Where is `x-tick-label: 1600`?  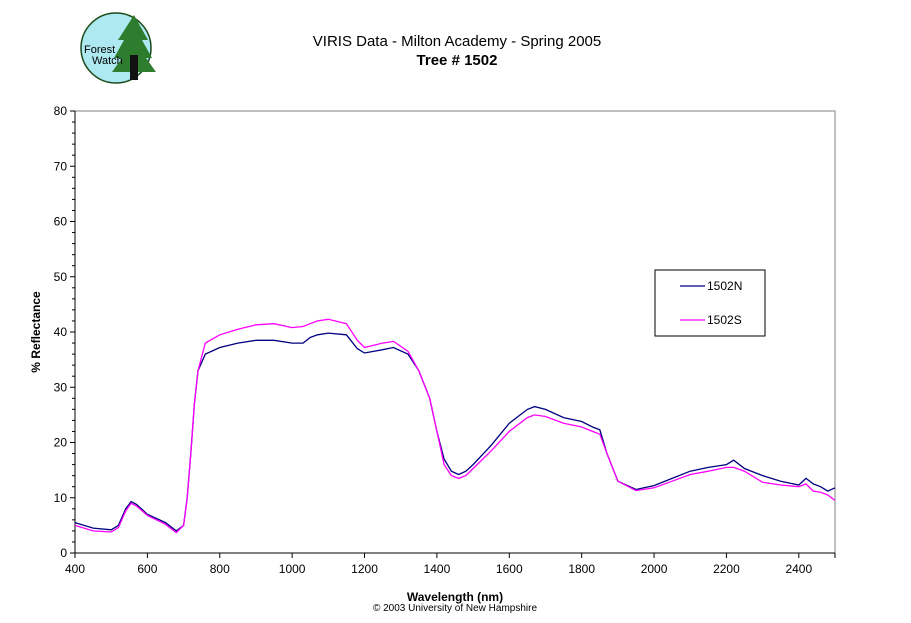 x-tick-label: 1600 is located at coordinates (509, 569).